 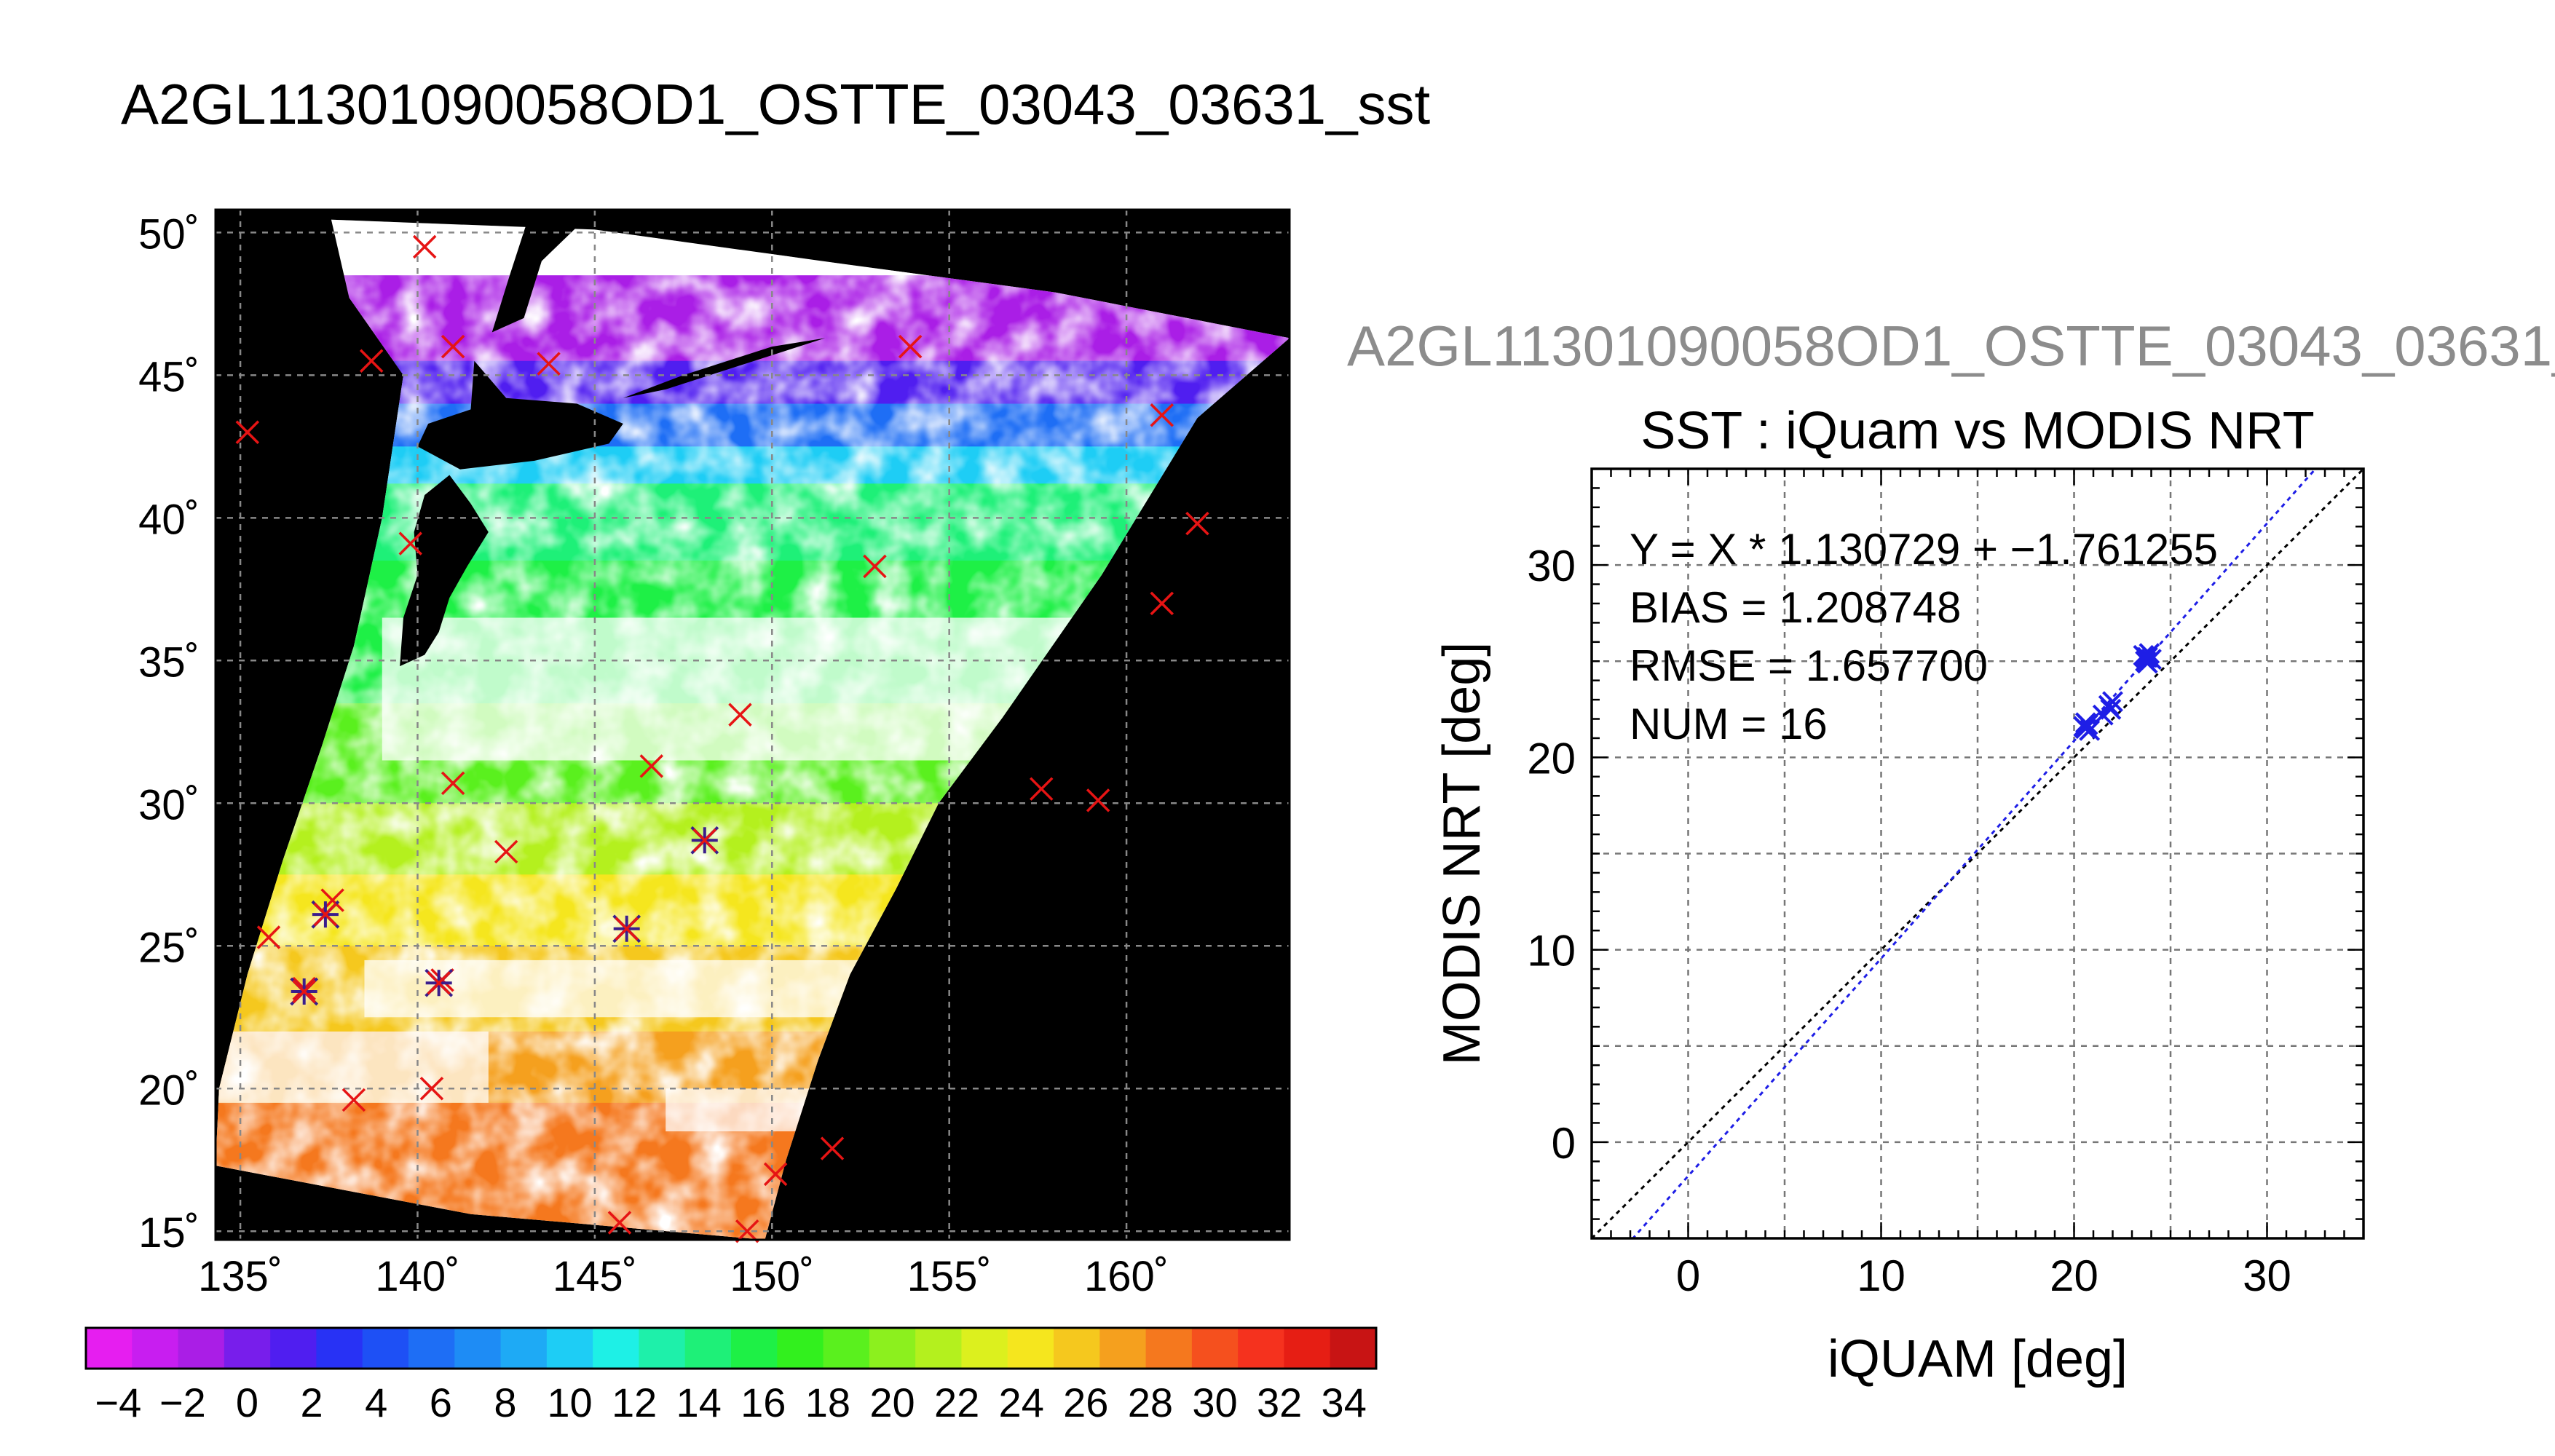 What do you see at coordinates (1279, 1402) in the screenshot?
I see `colorbar-tick-label: 32` at bounding box center [1279, 1402].